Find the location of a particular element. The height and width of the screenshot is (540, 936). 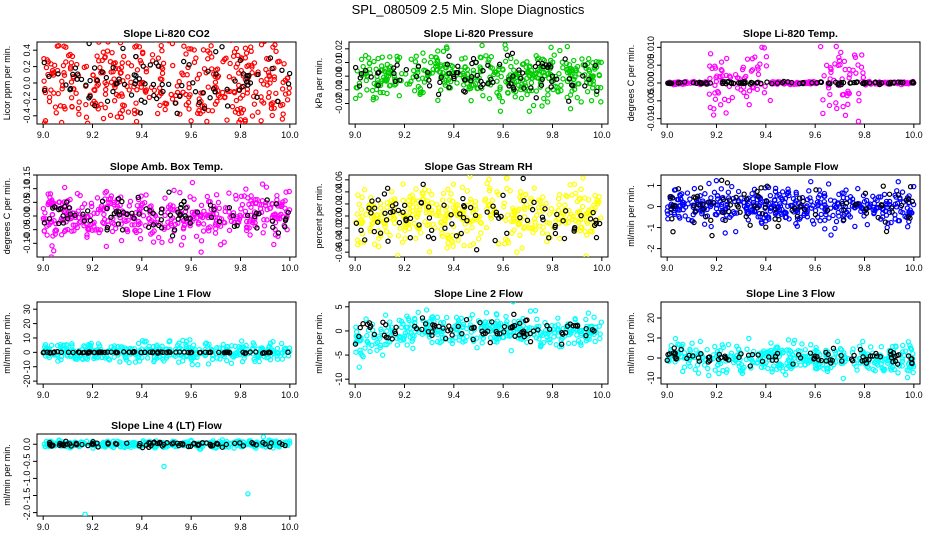

x-tick-label: 9.2 is located at coordinates (92, 268).